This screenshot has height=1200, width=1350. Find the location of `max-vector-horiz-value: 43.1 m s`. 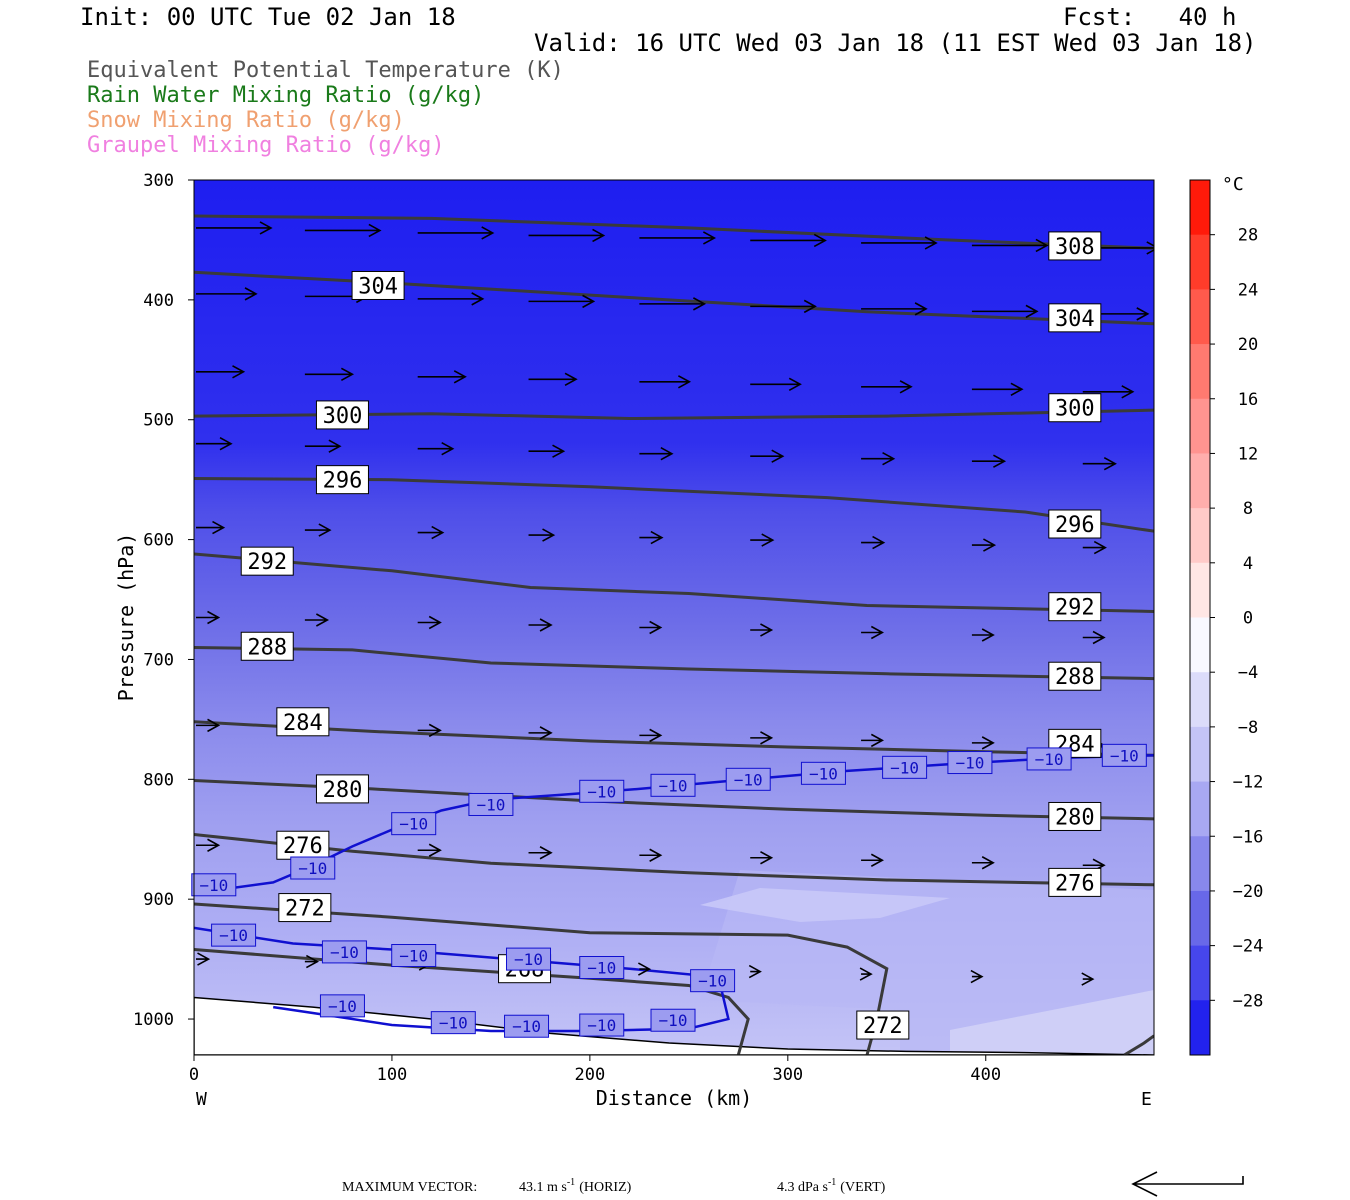

max-vector-horiz-value: 43.1 m s is located at coordinates (543, 1187).